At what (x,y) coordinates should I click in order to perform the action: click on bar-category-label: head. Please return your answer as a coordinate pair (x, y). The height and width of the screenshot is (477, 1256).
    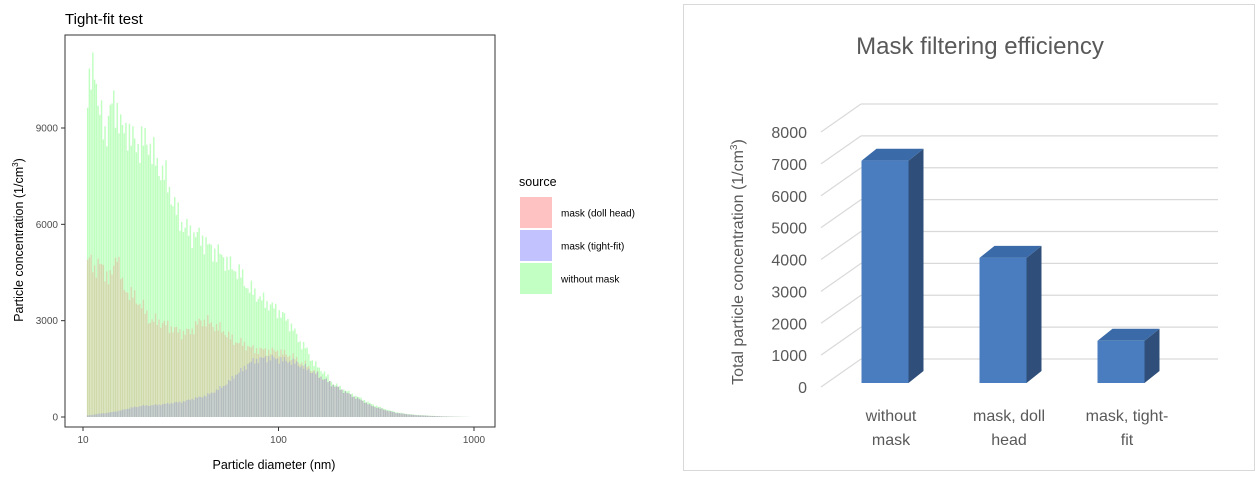
    Looking at the image, I should click on (1009, 440).